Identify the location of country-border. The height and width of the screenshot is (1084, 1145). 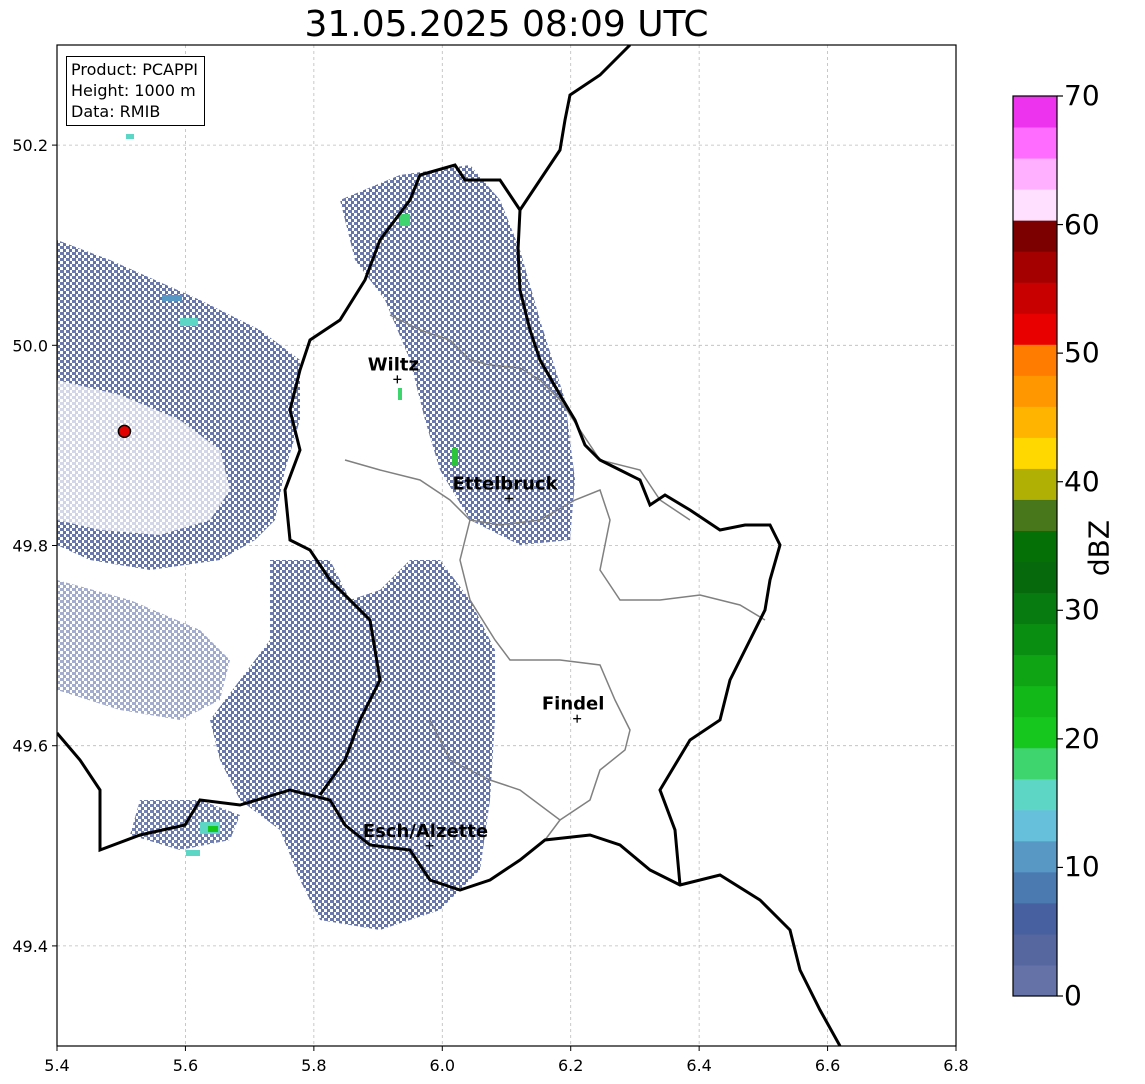
(402, 479).